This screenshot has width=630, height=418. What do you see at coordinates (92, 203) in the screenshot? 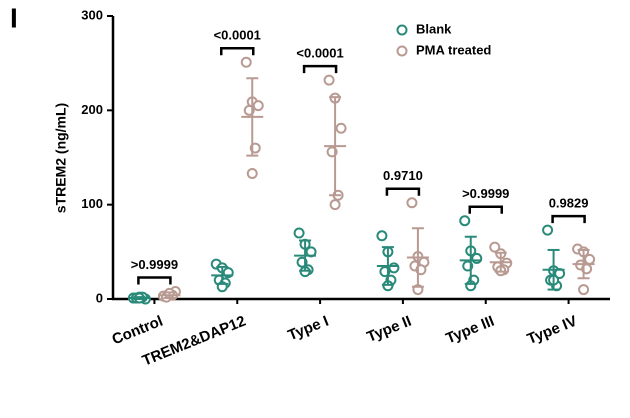
I see `y-tick-label: 100` at bounding box center [92, 203].